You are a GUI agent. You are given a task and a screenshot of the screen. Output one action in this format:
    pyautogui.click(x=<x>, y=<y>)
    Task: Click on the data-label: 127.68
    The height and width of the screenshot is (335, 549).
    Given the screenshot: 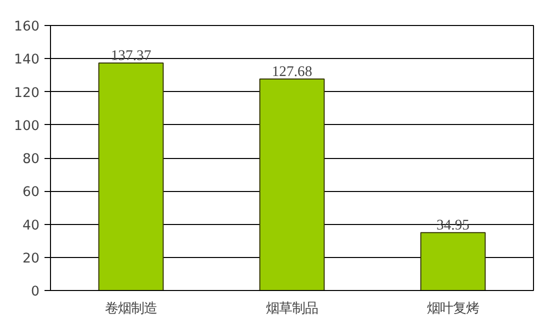 What is the action you would take?
    pyautogui.click(x=292, y=72)
    